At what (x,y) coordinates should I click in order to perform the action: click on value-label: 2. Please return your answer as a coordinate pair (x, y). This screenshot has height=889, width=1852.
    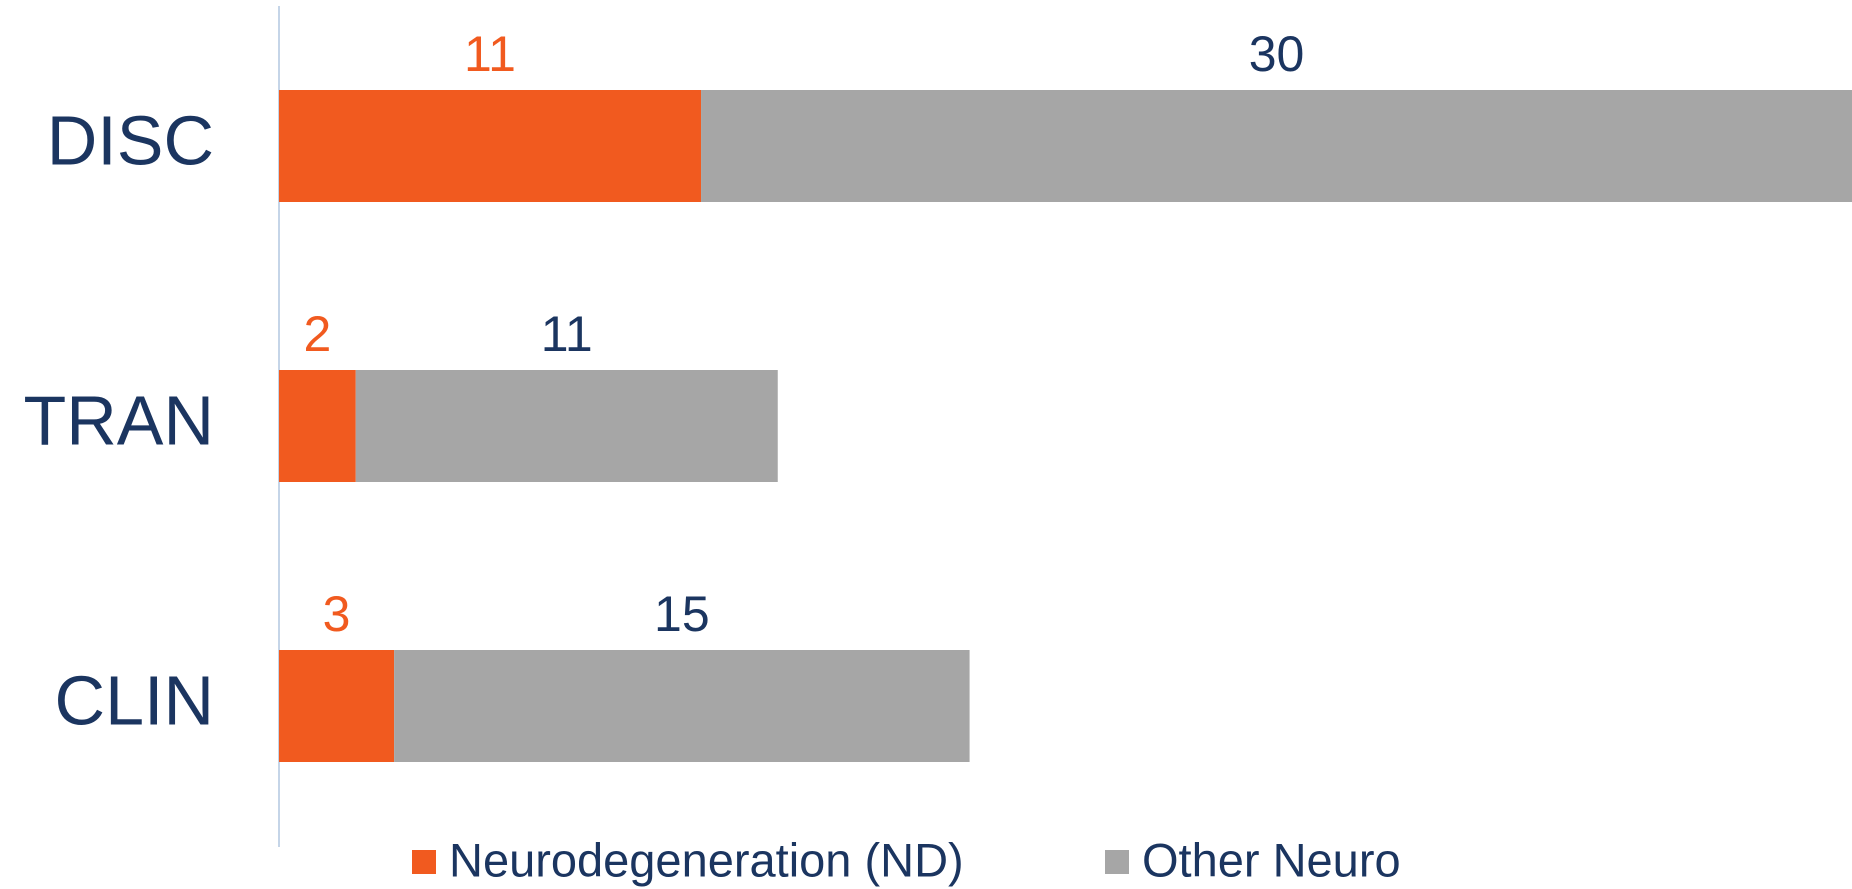
    Looking at the image, I should click on (317, 334).